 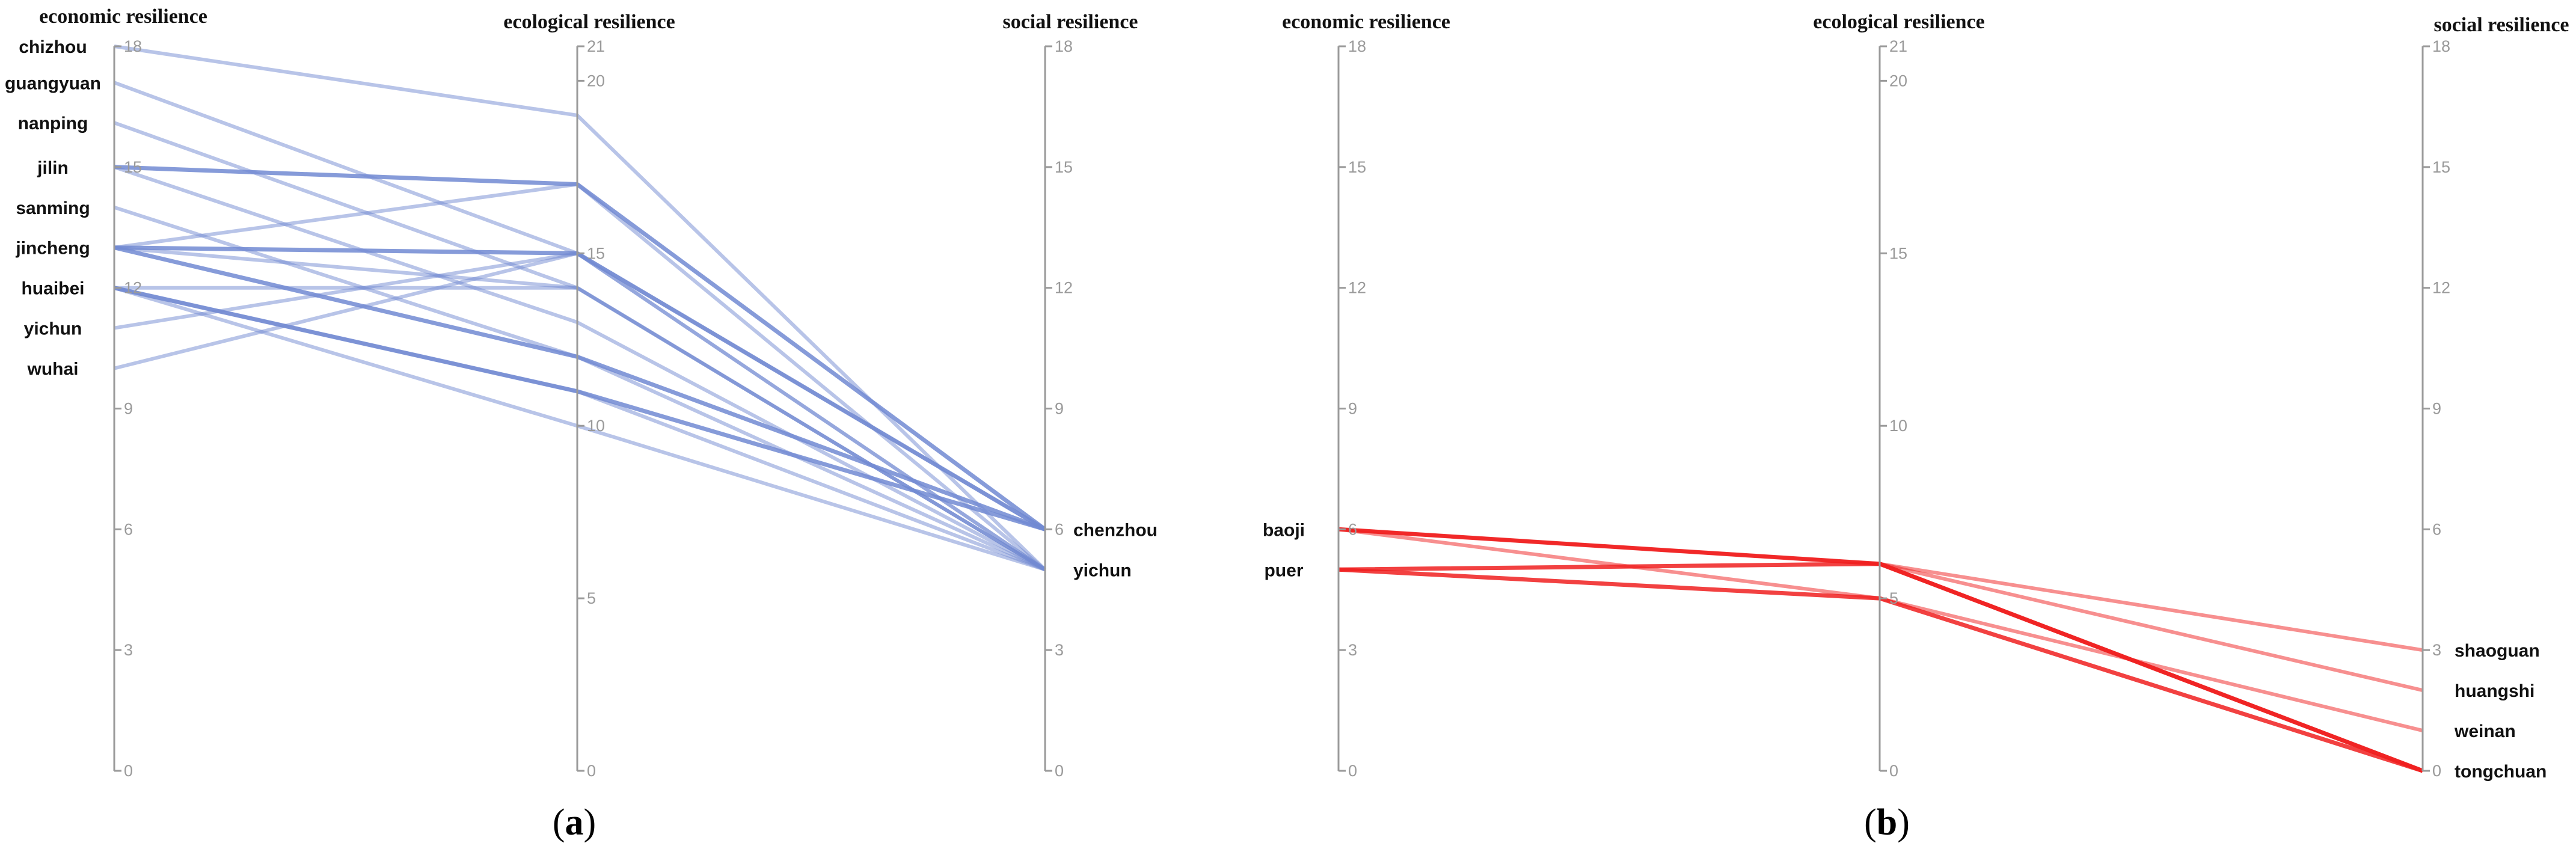 What do you see at coordinates (1352, 650) in the screenshot?
I see `panel-b-economic-resilience-axis-tick-label-3: 3` at bounding box center [1352, 650].